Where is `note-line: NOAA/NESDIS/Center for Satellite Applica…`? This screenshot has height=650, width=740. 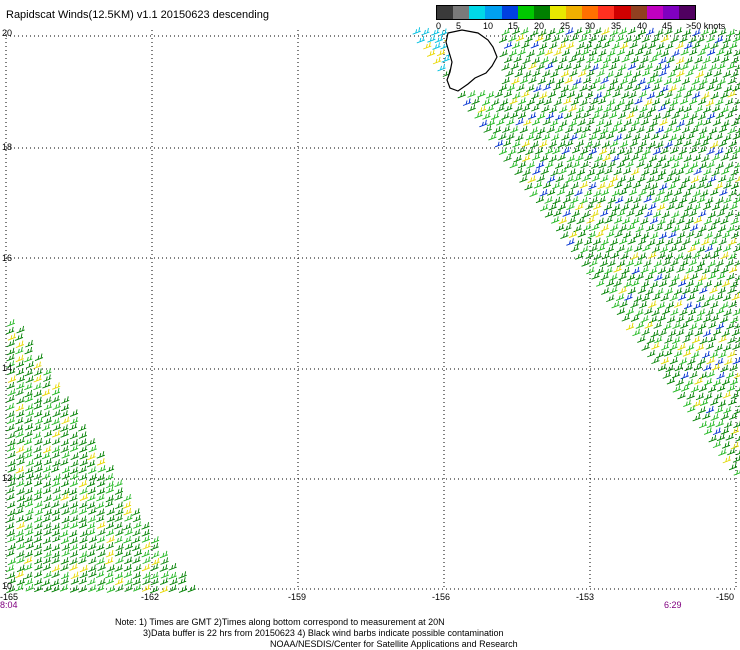
note-line: NOAA/NESDIS/Center for Satellite Applica… is located at coordinates (394, 644).